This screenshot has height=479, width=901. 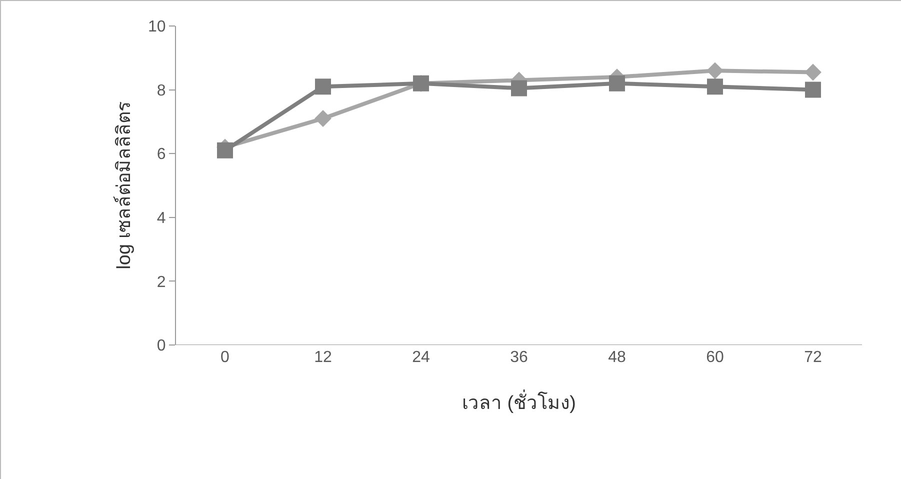 What do you see at coordinates (813, 357) in the screenshot?
I see `x-tick-label: 72` at bounding box center [813, 357].